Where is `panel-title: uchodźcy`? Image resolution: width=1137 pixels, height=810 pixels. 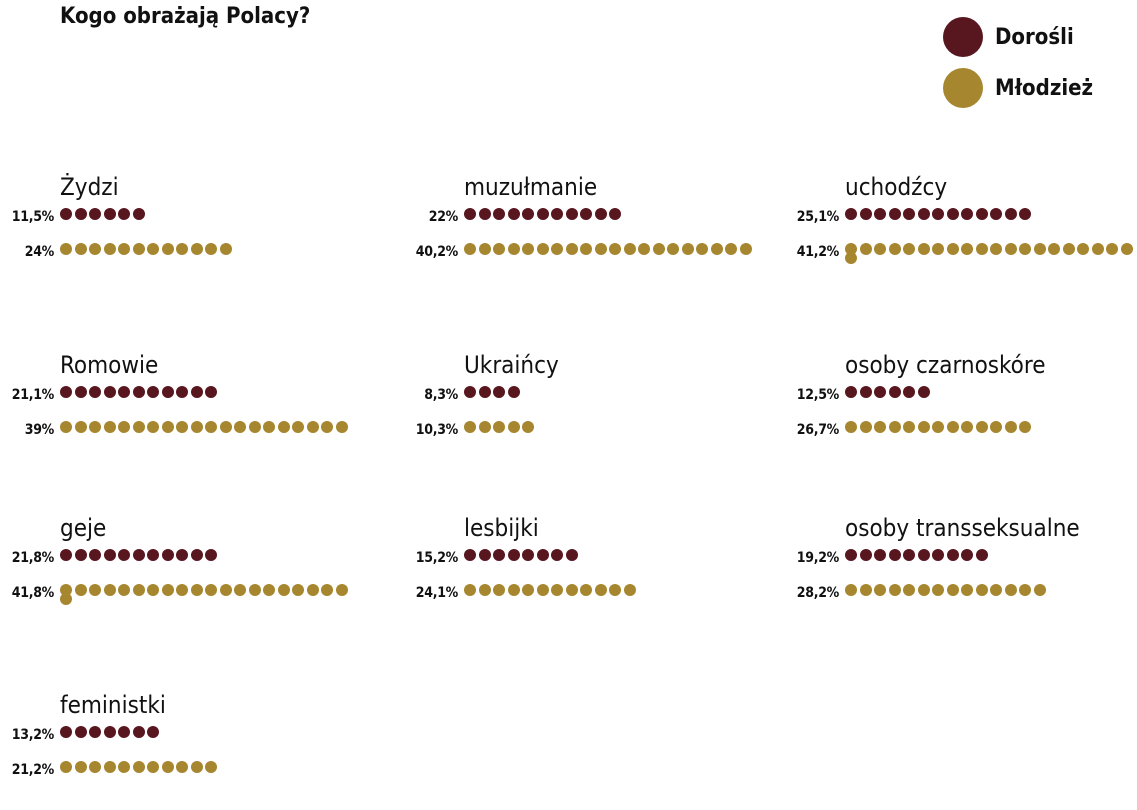
panel-title: uchodźcy is located at coordinates (896, 187).